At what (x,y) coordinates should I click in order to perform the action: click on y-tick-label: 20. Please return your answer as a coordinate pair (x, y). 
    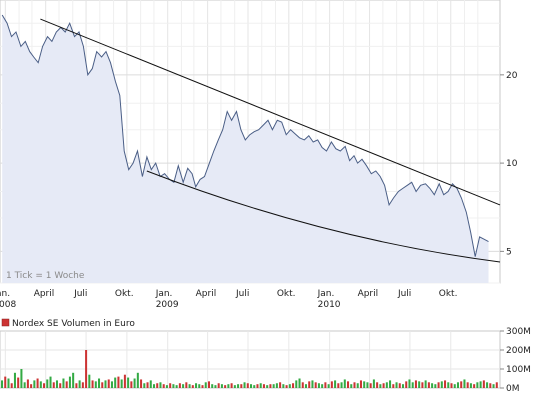
    Looking at the image, I should click on (512, 76).